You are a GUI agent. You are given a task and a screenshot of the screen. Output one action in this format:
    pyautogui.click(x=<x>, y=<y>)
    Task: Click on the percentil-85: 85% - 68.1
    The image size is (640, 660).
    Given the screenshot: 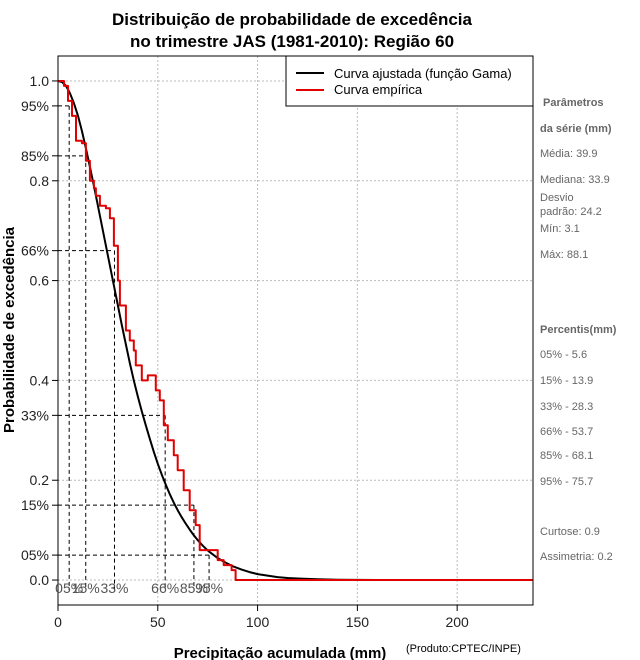 What is the action you would take?
    pyautogui.click(x=566, y=456)
    